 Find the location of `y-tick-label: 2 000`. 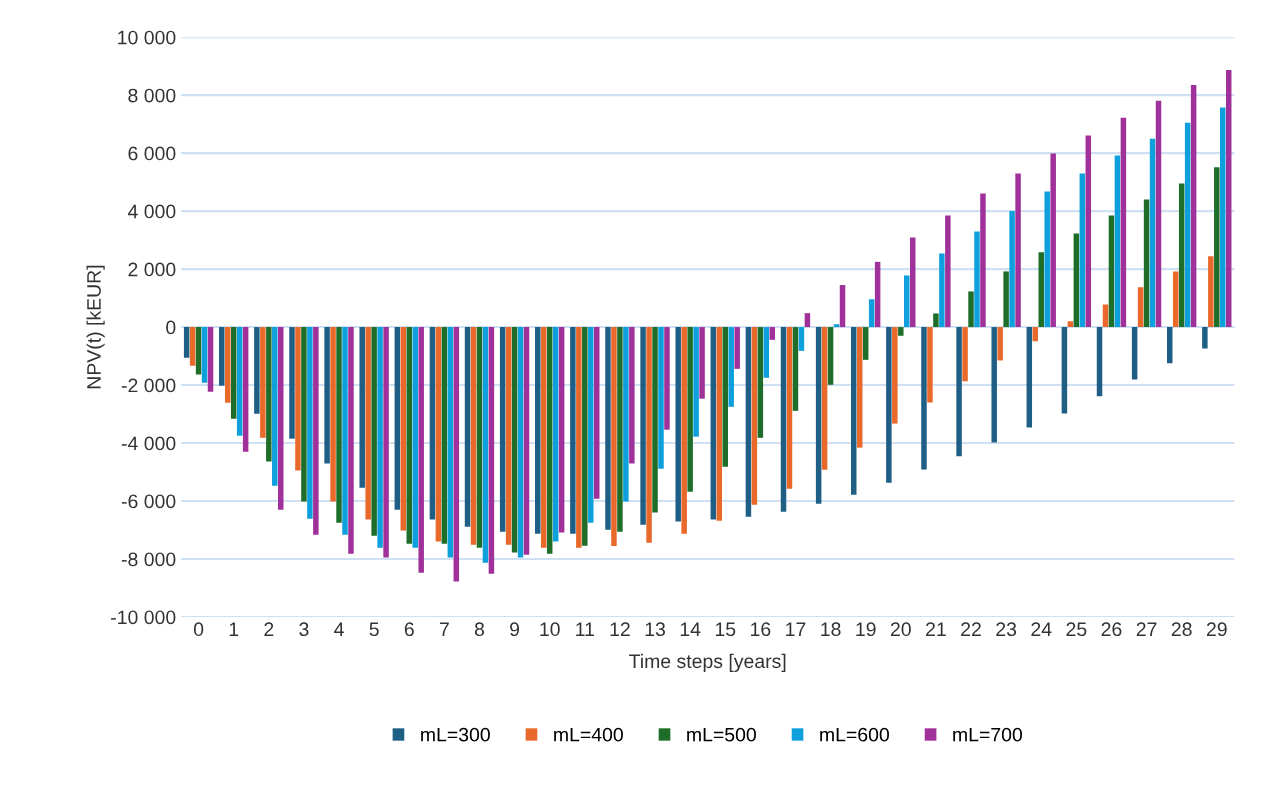

y-tick-label: 2 000 is located at coordinates (152, 269).